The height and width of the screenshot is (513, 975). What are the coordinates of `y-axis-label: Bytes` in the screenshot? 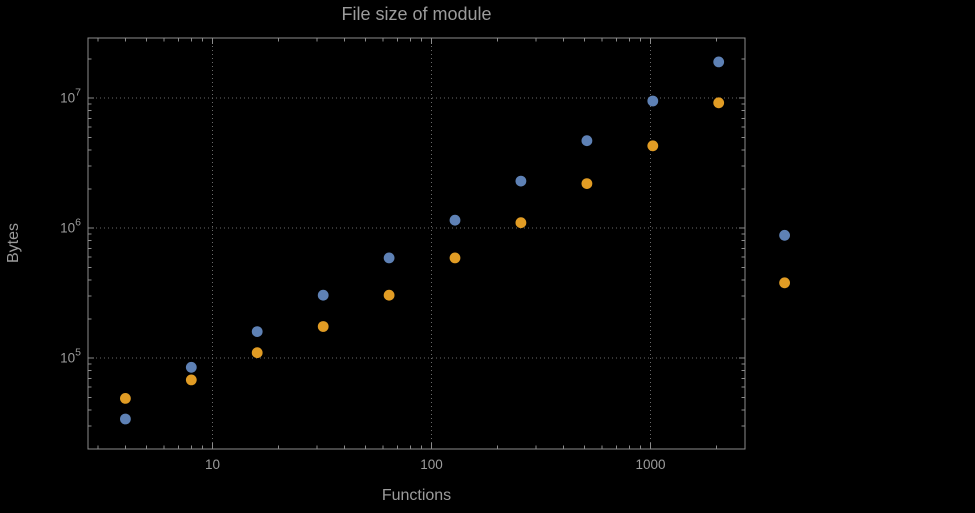 It's located at (13, 243).